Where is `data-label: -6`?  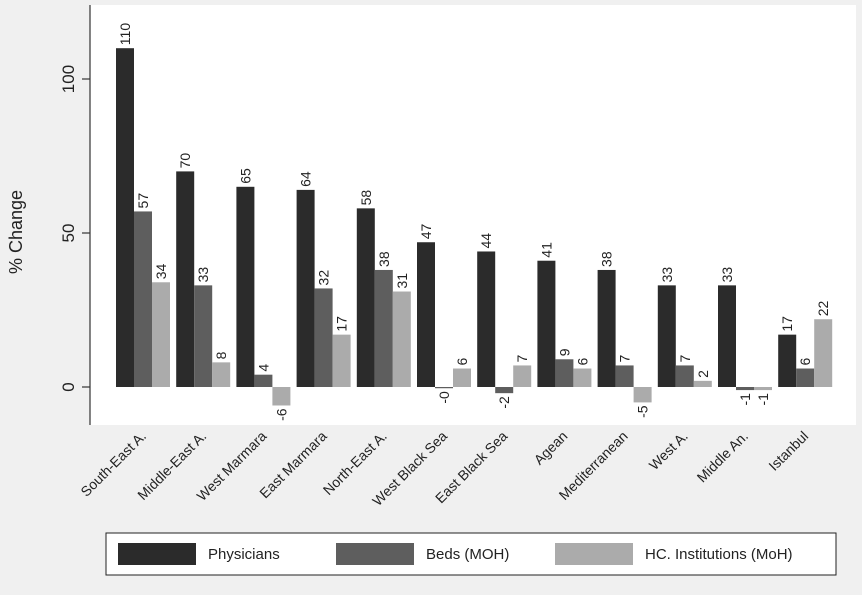 data-label: -6 is located at coordinates (281, 414).